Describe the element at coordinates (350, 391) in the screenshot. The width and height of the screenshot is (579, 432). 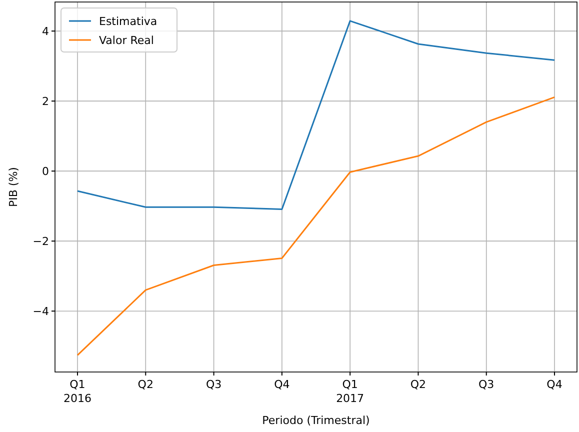
I see `x-tick-label: Q1 2017` at that location.